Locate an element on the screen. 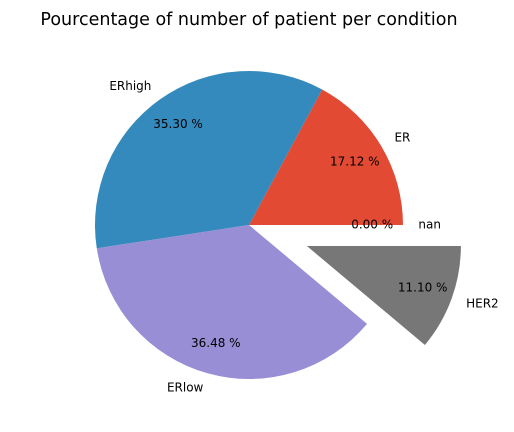  slice-label-erhigh: ERhigh is located at coordinates (130, 86).